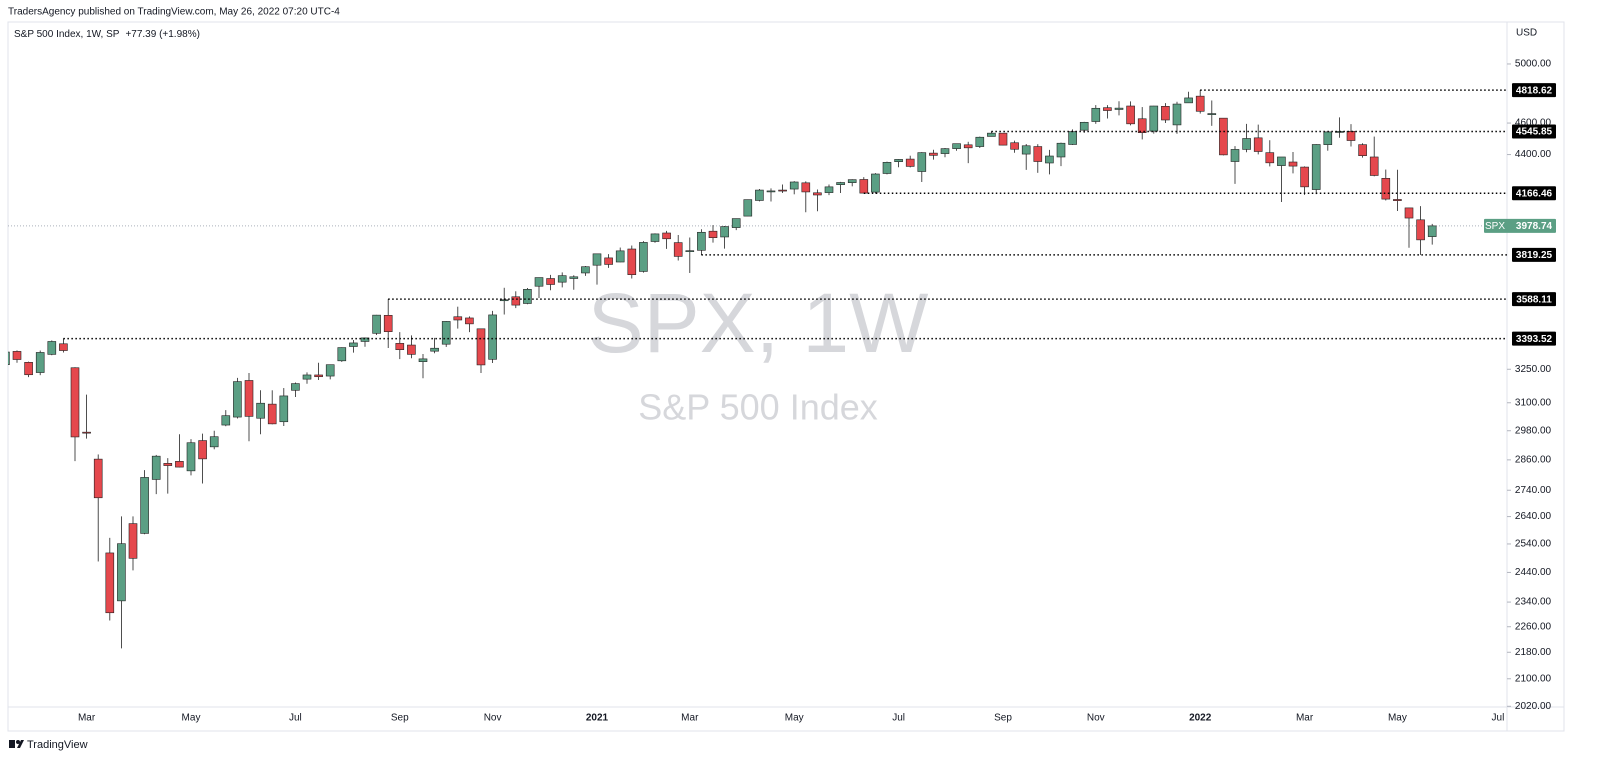  Describe the element at coordinates (1534, 226) in the screenshot. I see `last-price-value: 3978.74` at that location.